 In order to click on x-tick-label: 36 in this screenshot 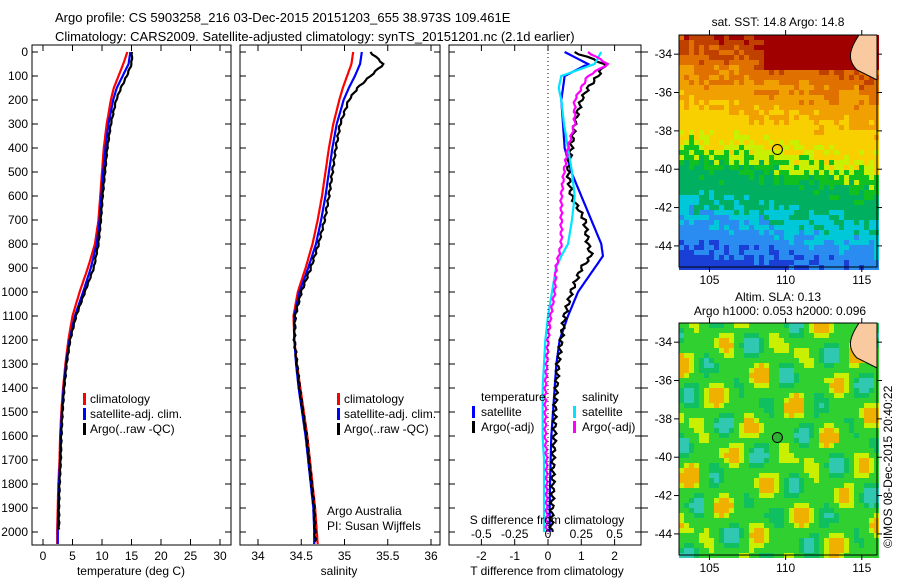, I will do `click(431, 556)`.